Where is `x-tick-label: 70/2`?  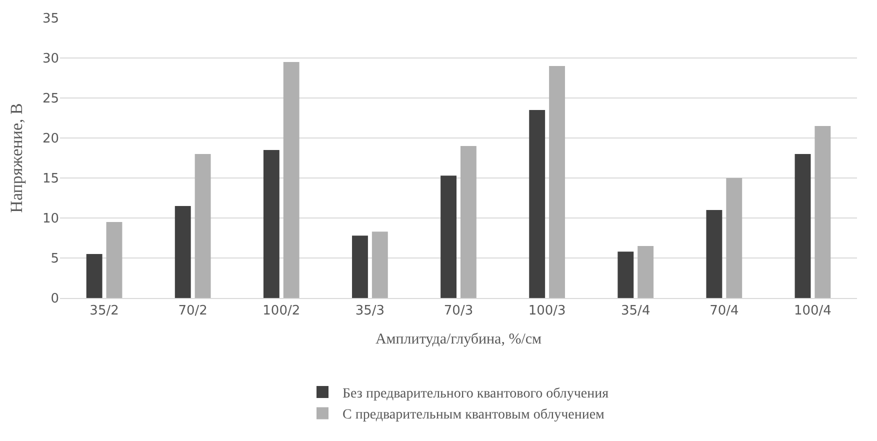
x-tick-label: 70/2 is located at coordinates (193, 311).